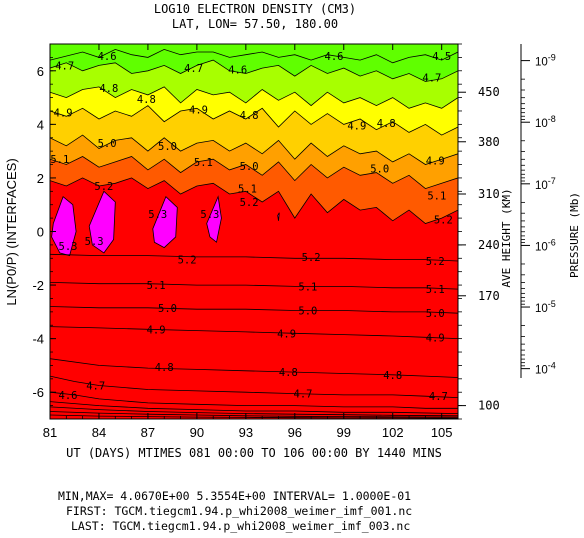 Image resolution: width=584 pixels, height=538 pixels. What do you see at coordinates (102, 222) in the screenshot?
I see `contour-closed-5.3-1` at bounding box center [102, 222].